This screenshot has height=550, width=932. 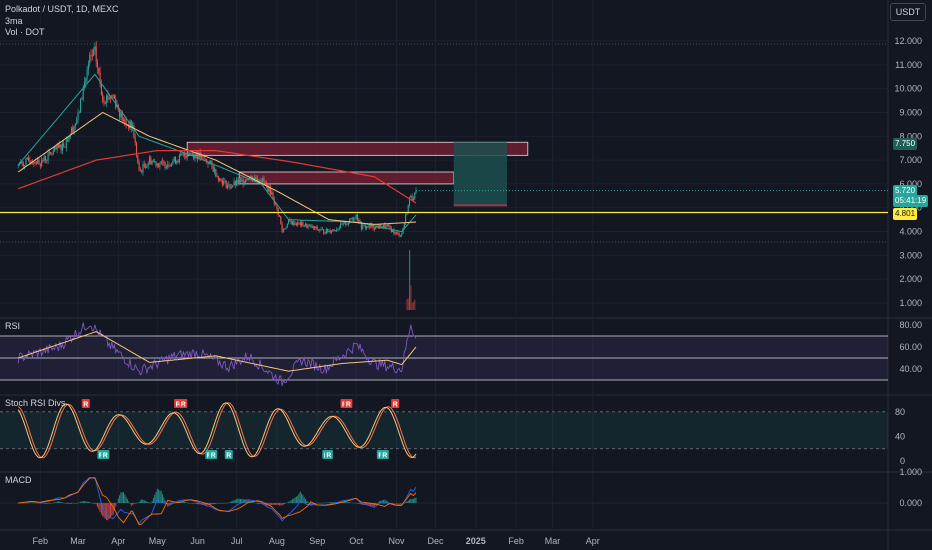 What do you see at coordinates (217, 351) in the screenshot?
I see `rsi-ma-line` at bounding box center [217, 351].